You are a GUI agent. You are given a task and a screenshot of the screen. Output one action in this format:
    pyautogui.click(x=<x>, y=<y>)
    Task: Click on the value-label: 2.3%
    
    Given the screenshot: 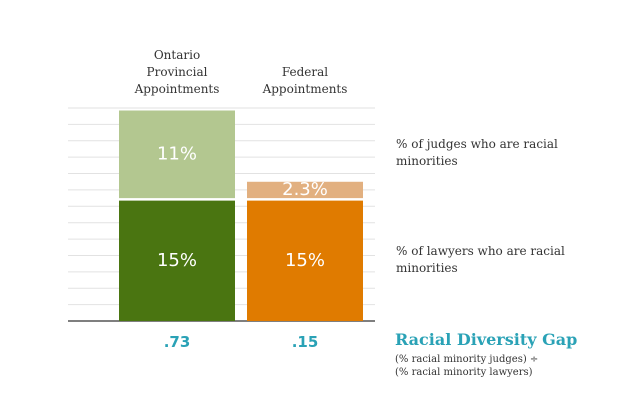 What is the action you would take?
    pyautogui.click(x=305, y=189)
    